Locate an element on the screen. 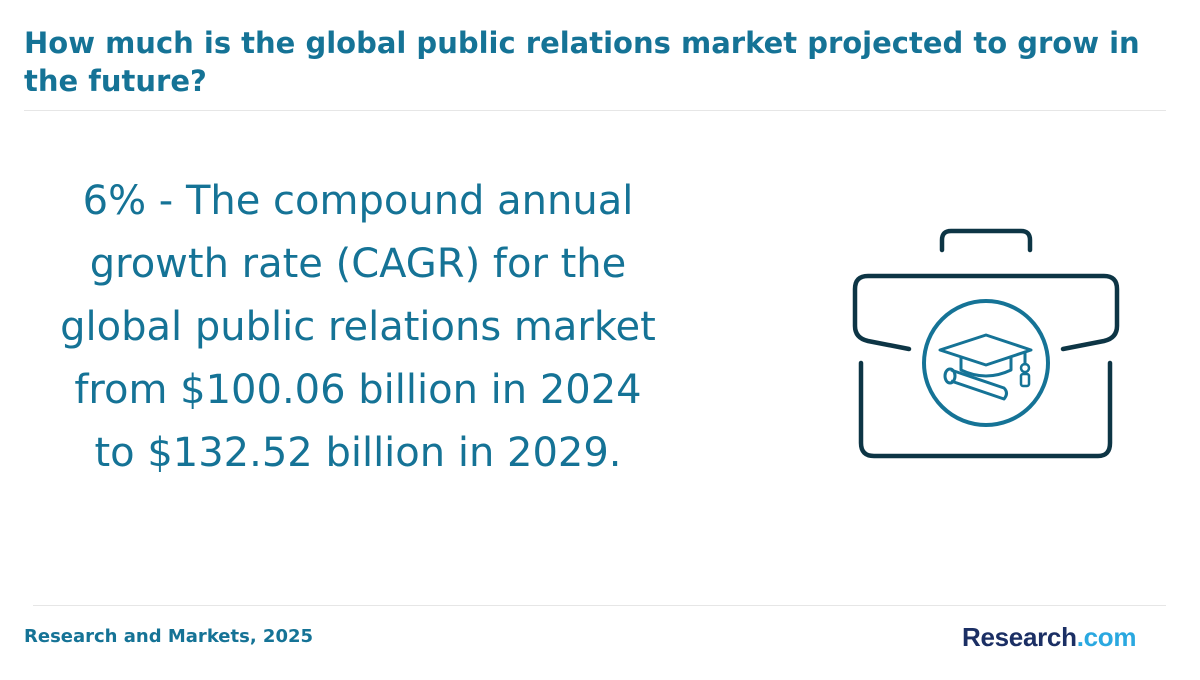  brand-logo-main: Research is located at coordinates (1019, 637).